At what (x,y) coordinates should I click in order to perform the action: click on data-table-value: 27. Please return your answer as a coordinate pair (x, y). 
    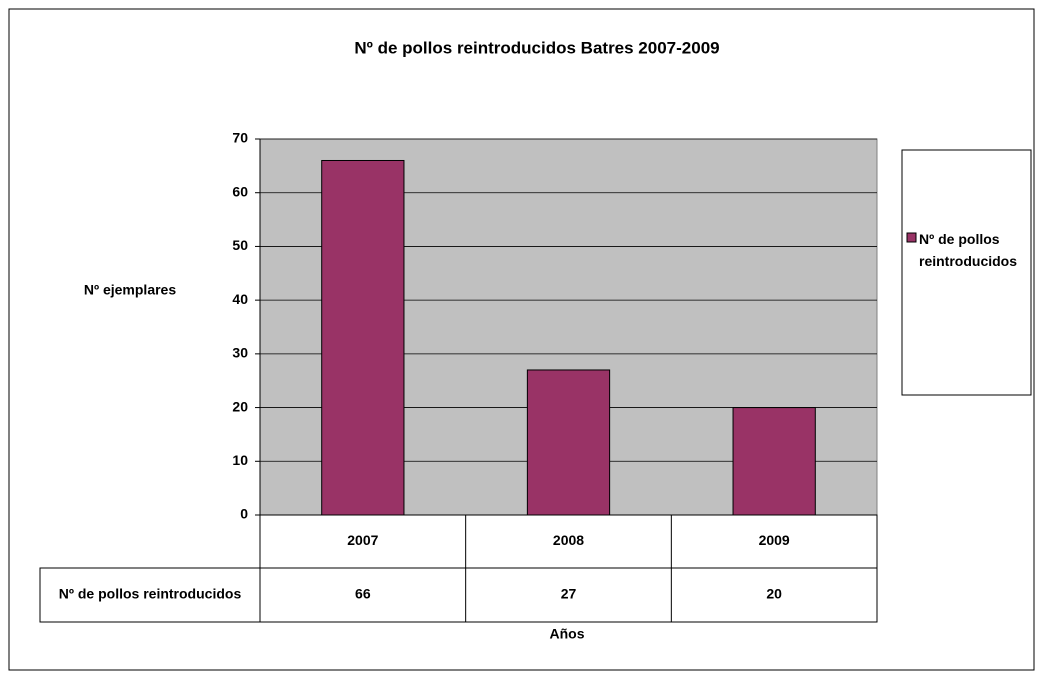
    Looking at the image, I should click on (569, 594).